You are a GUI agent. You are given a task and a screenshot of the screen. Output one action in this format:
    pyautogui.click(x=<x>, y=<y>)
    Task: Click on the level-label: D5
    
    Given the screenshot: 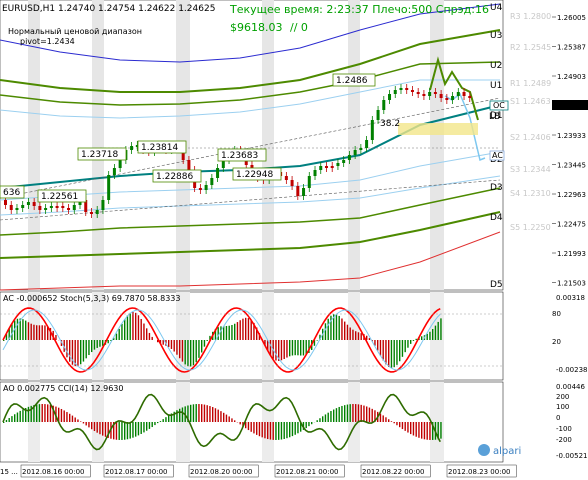 What is the action you would take?
    pyautogui.click(x=496, y=285)
    